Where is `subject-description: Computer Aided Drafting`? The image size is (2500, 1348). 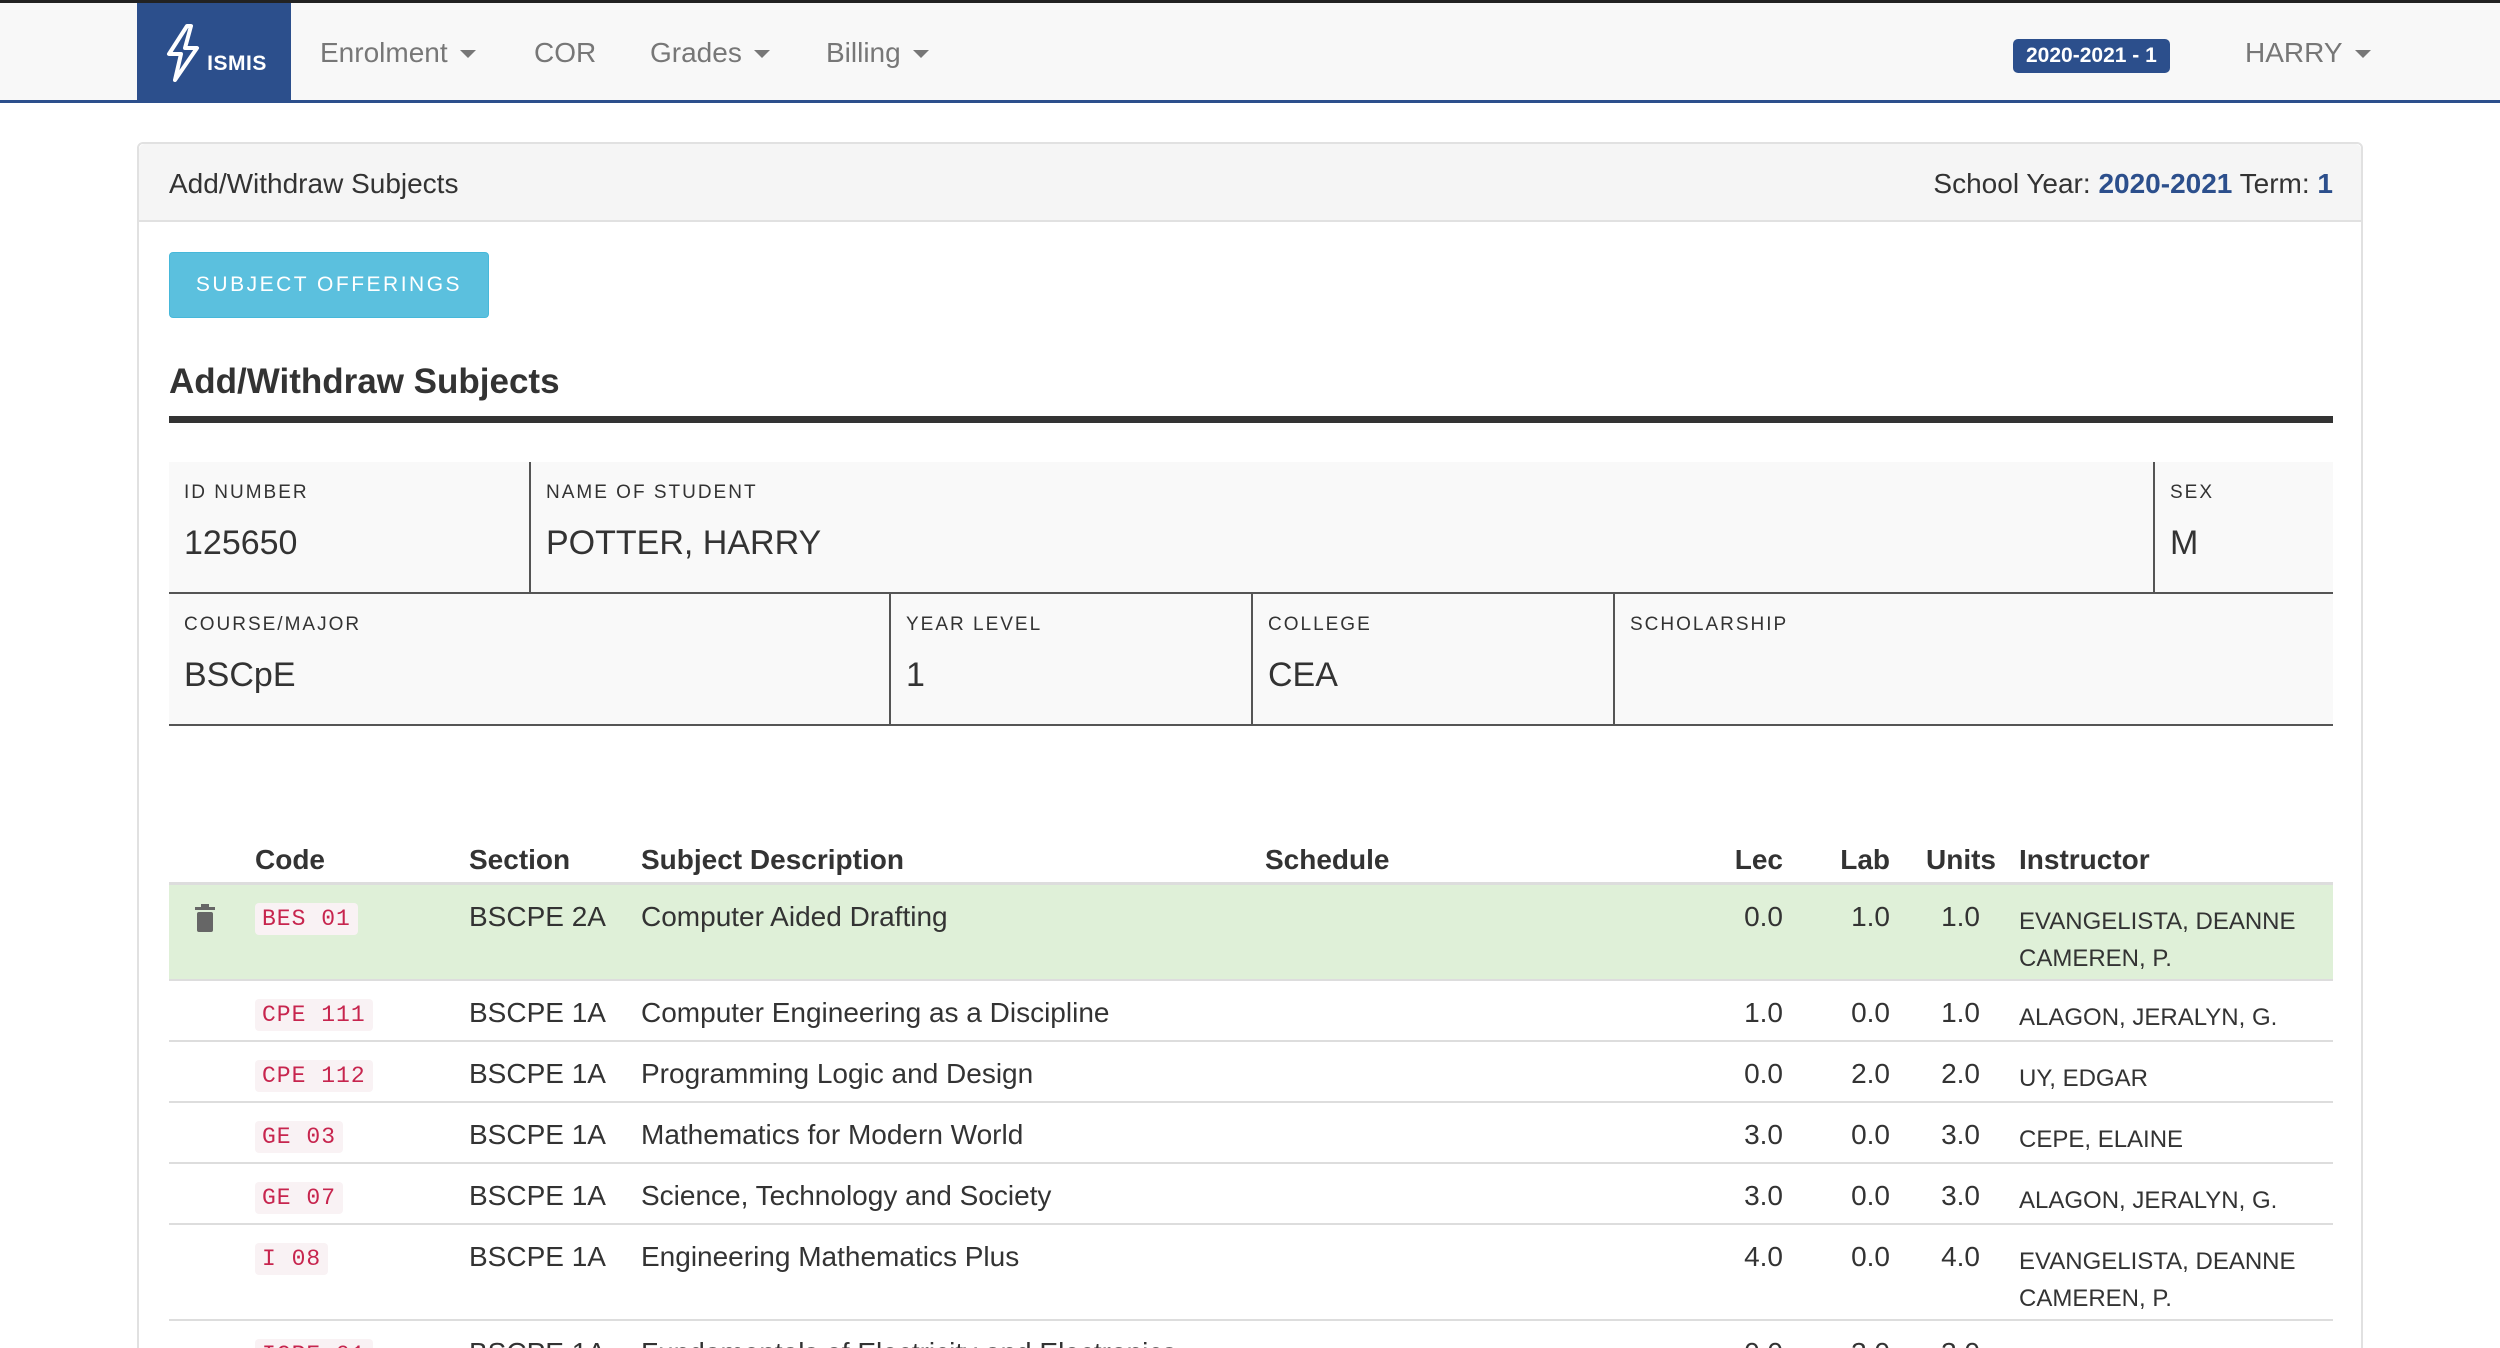 subject-description: Computer Aided Drafting is located at coordinates (794, 916).